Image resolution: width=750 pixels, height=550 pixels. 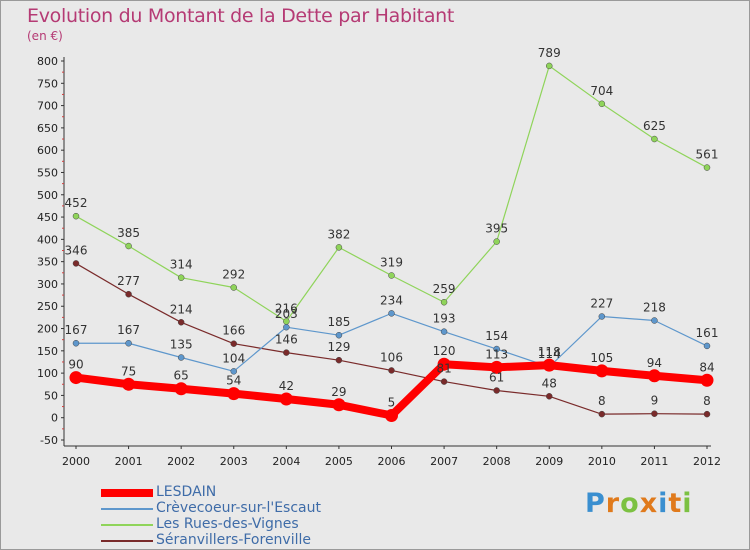 What do you see at coordinates (181, 265) in the screenshot?
I see `data-label: 314` at bounding box center [181, 265].